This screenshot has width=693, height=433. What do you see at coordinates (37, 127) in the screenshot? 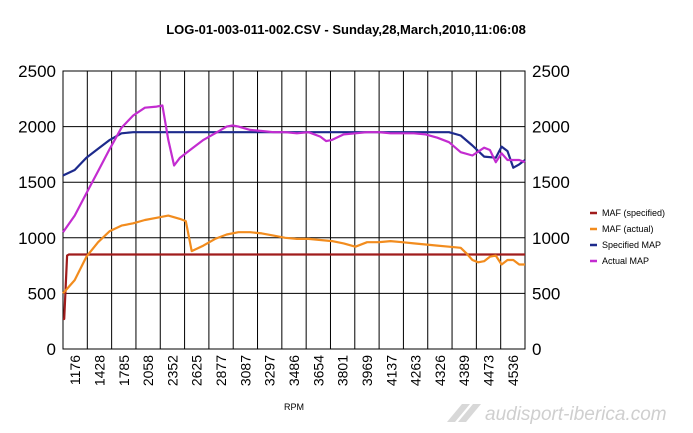
I see `y-tick-label-left: 2000` at bounding box center [37, 127].